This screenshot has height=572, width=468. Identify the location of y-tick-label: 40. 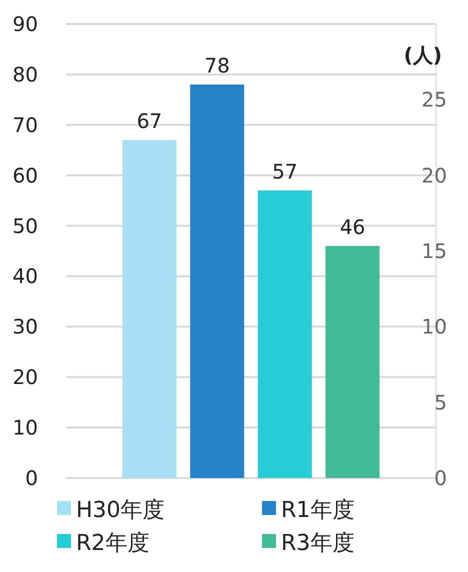
(25, 276).